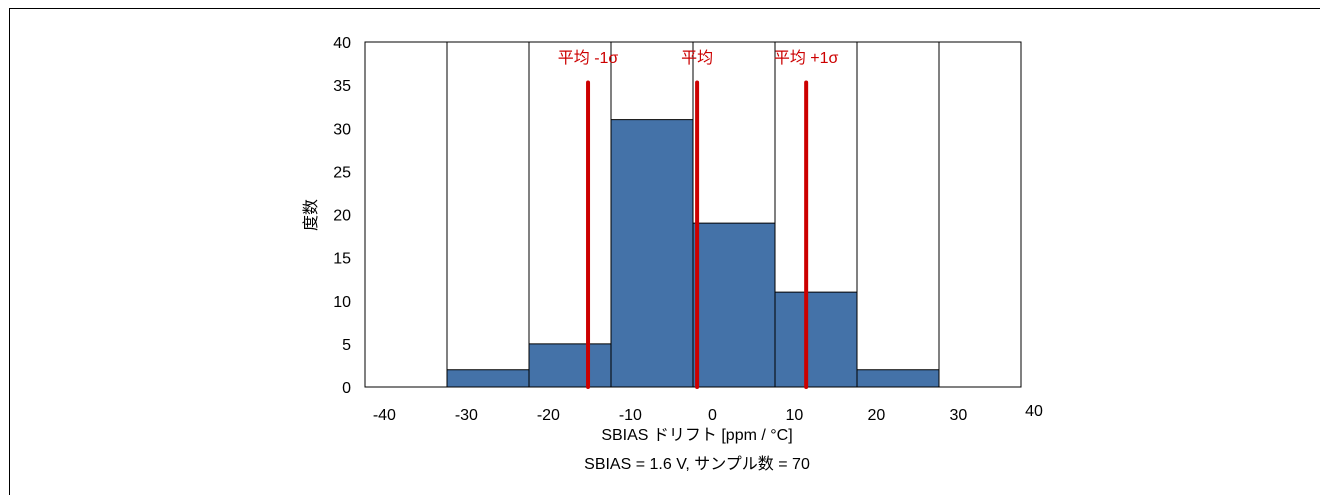  I want to click on y-tick-label: 25, so click(342, 172).